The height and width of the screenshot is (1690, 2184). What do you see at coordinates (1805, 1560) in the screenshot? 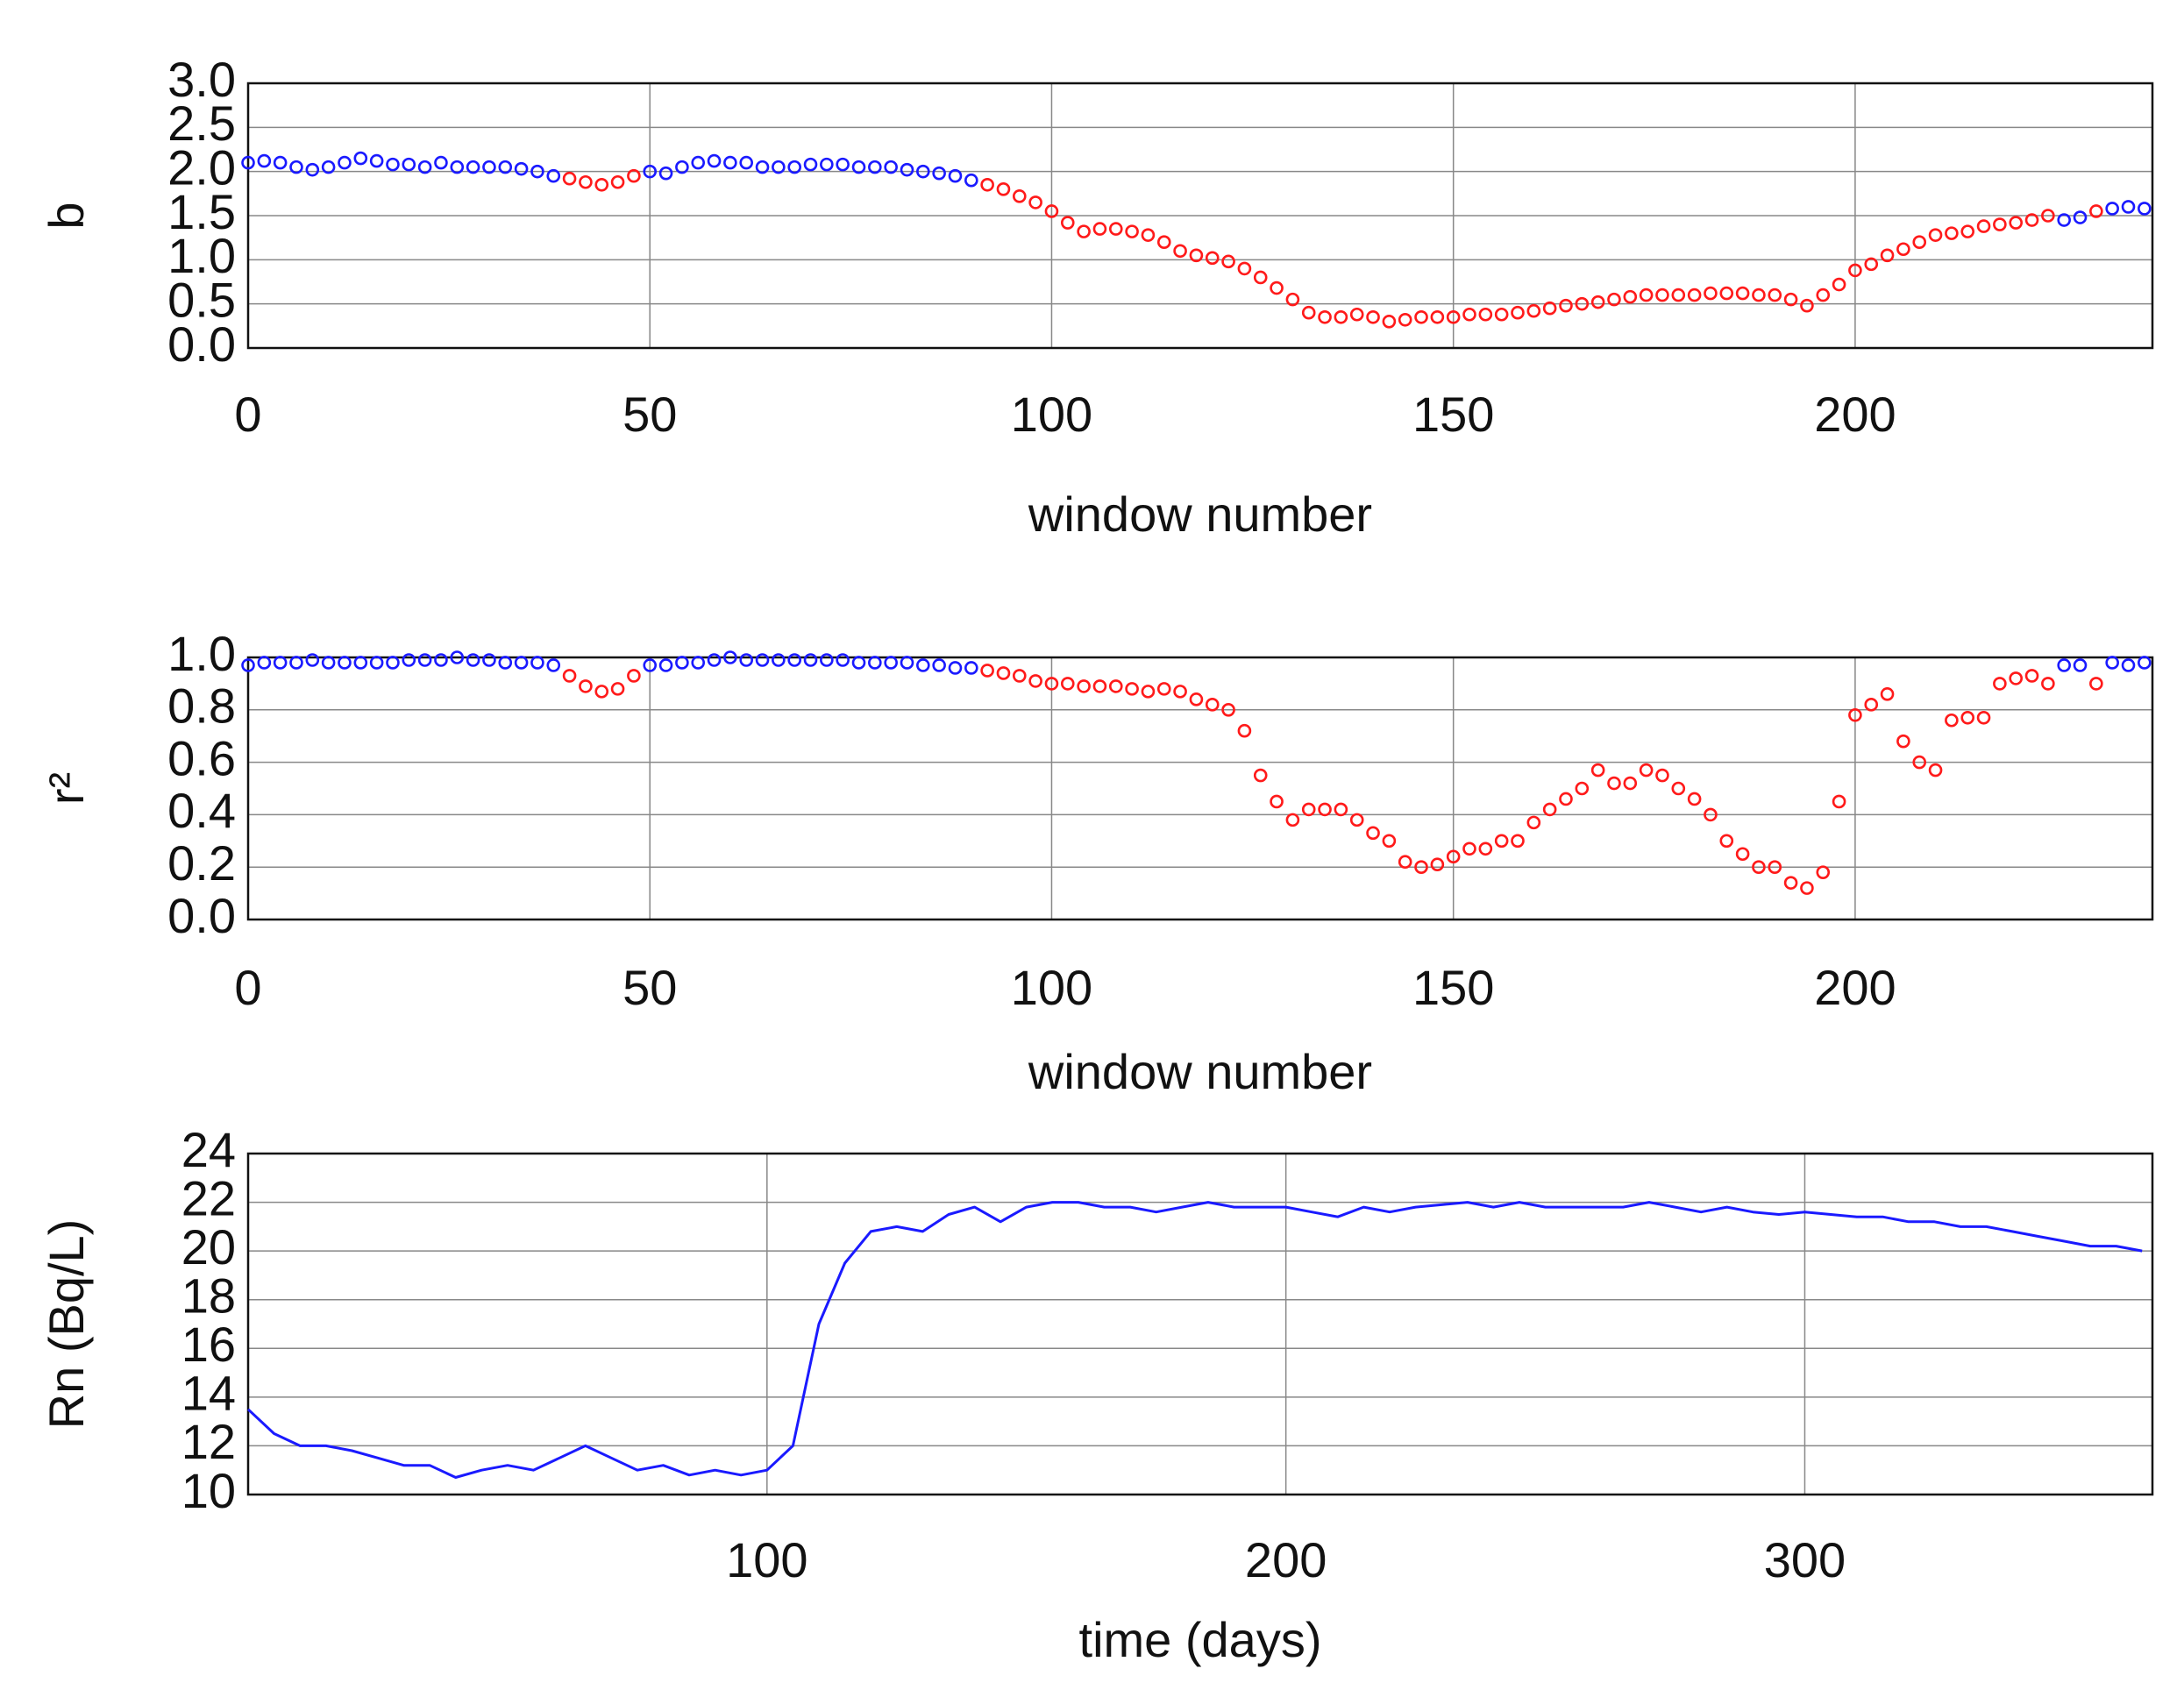
I see `x-tick-label: 300` at bounding box center [1805, 1560].